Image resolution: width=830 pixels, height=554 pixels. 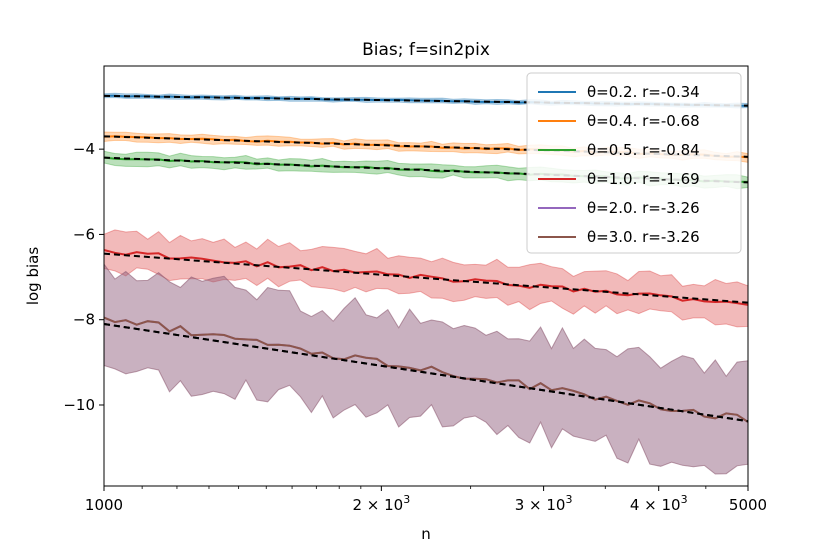 What do you see at coordinates (426, 50) in the screenshot?
I see `chart-title: Bias; f=sin2pix` at bounding box center [426, 50].